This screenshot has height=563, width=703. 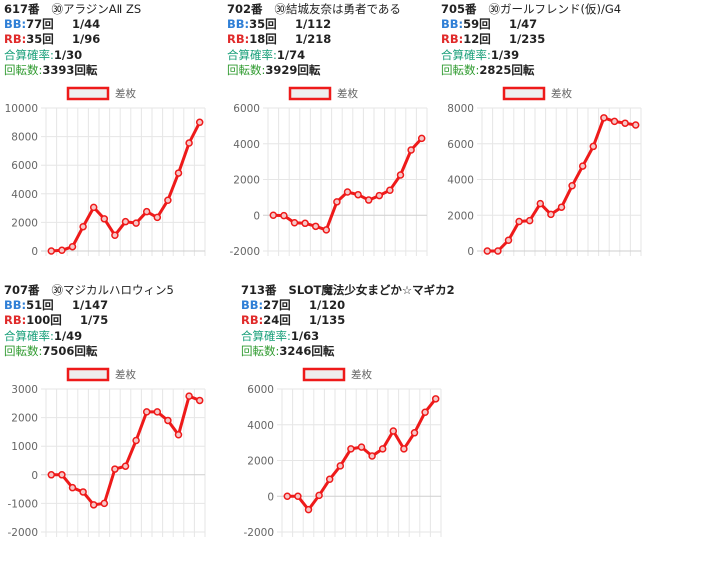 I want to click on bb-count: 27回, so click(x=277, y=305).